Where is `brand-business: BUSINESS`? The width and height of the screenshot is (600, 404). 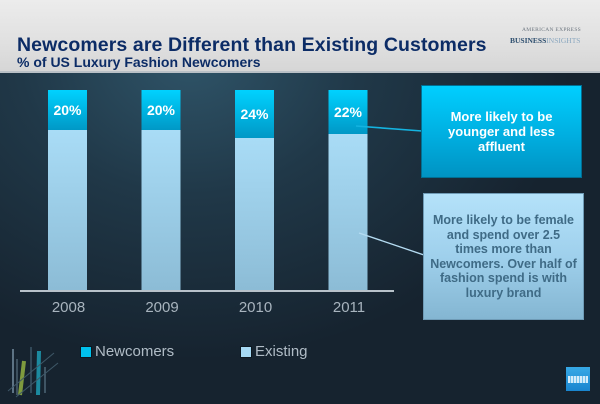 brand-business: BUSINESS is located at coordinates (528, 40).